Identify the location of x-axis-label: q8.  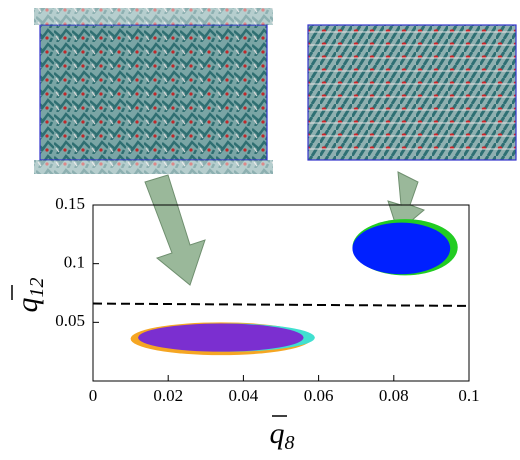
(282, 435).